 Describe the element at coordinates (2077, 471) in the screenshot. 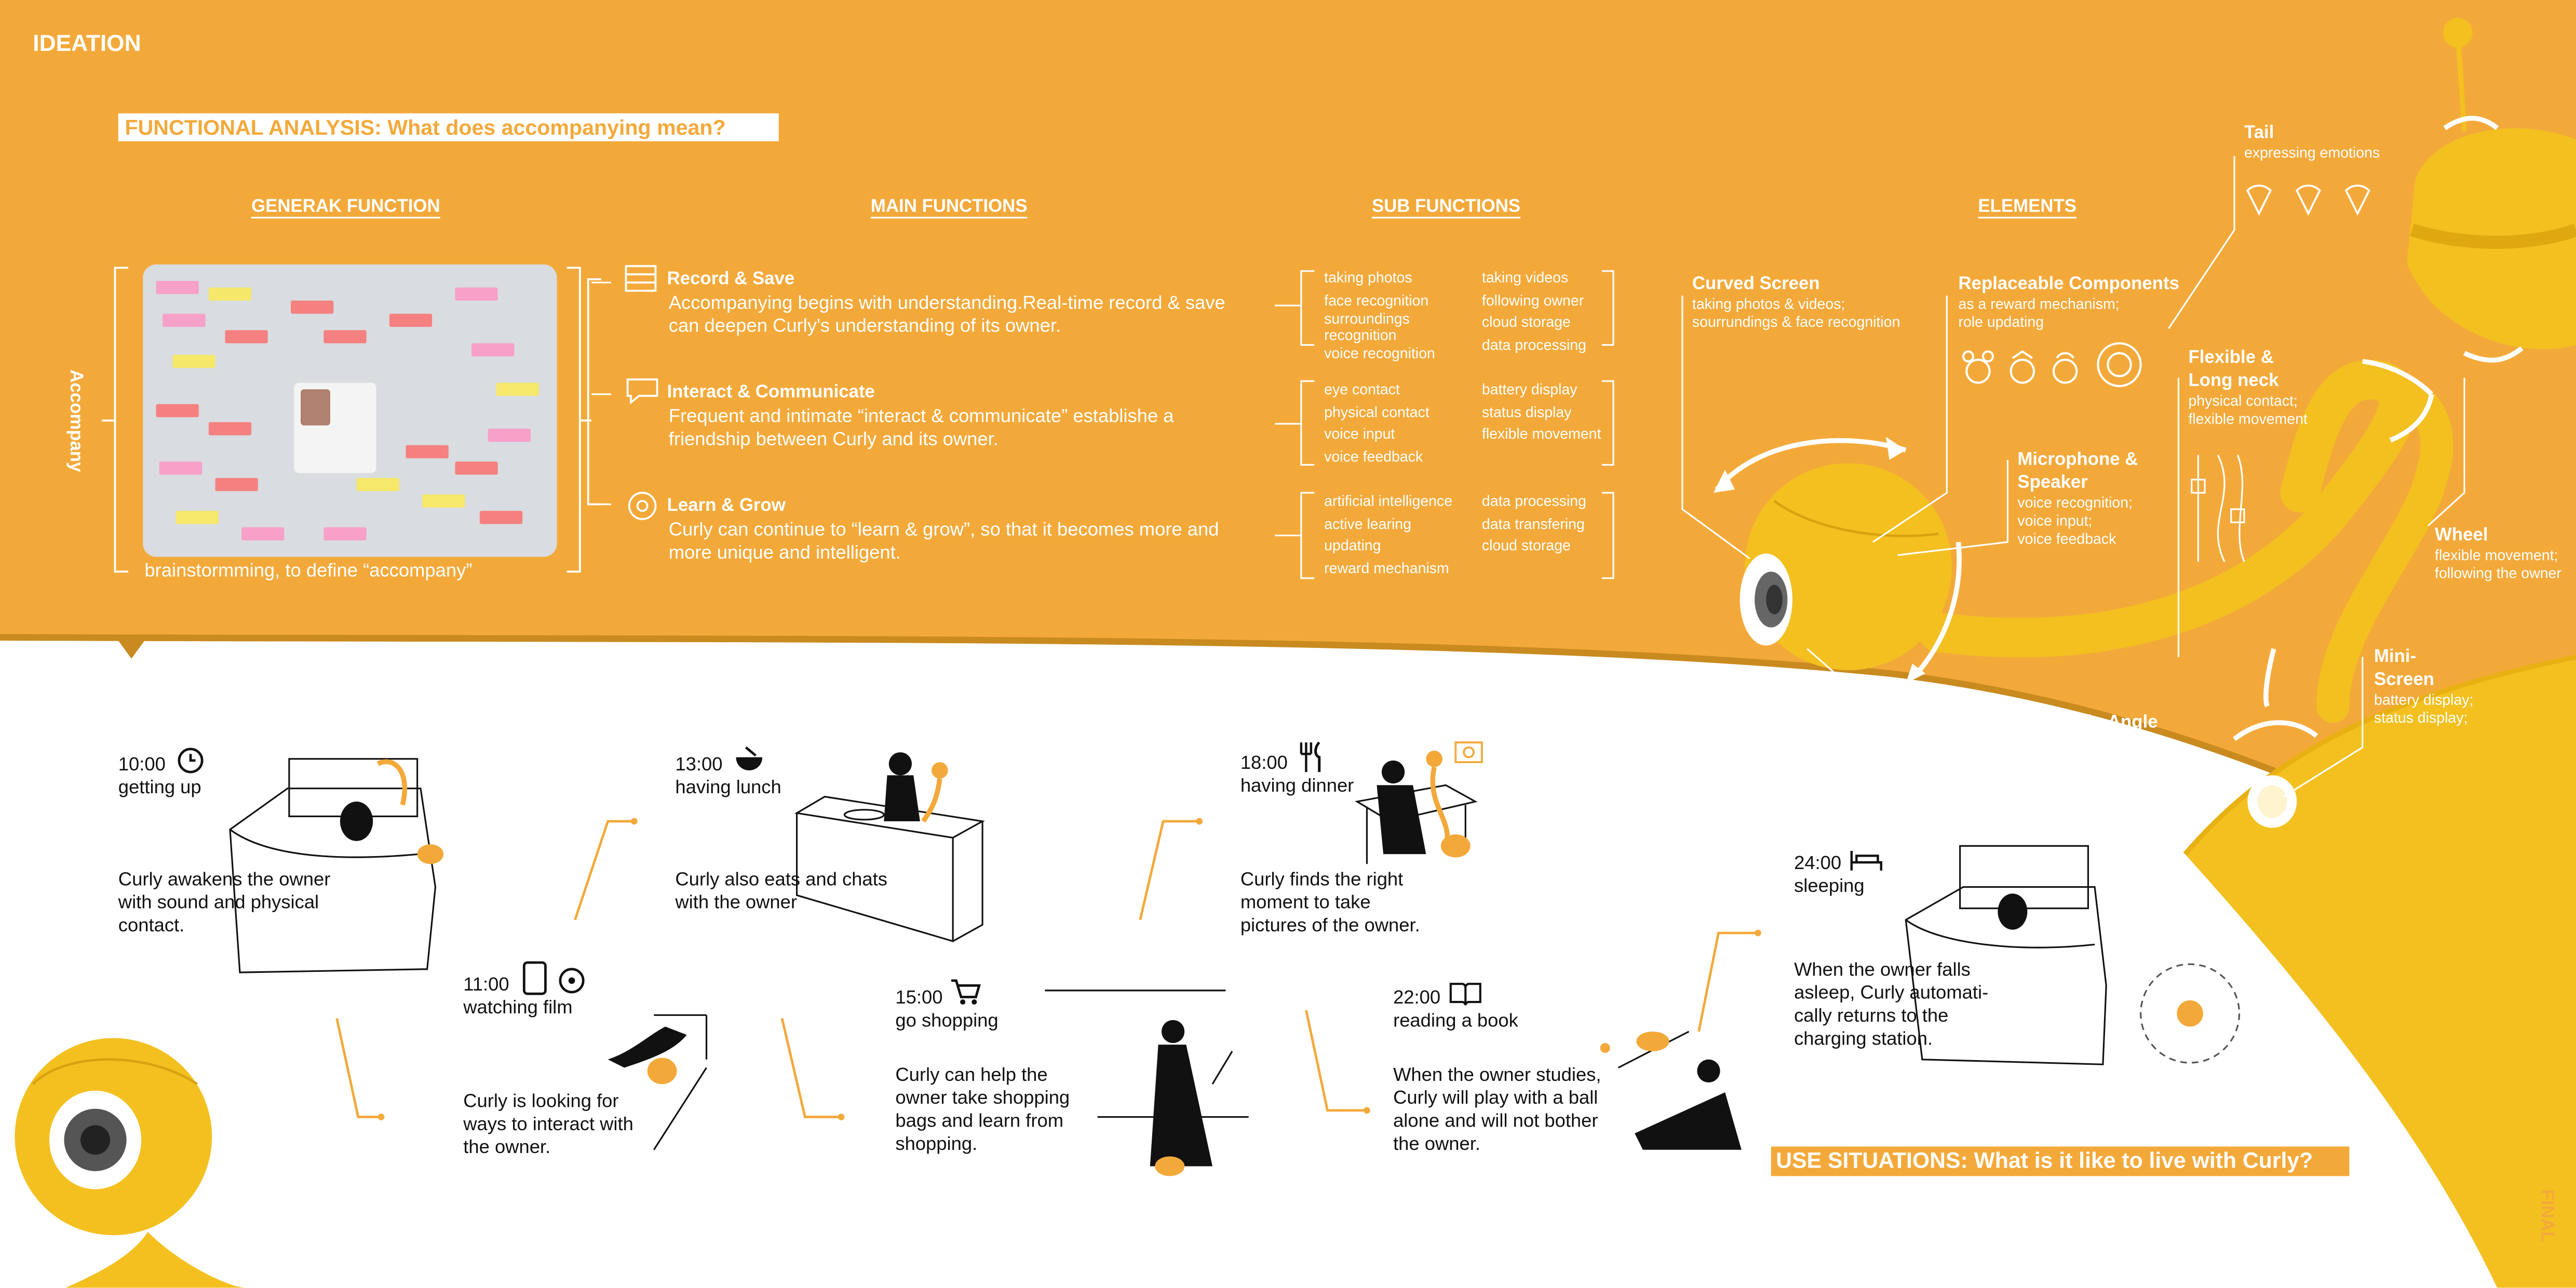

I see `element-title: Microphone & Speaker` at that location.